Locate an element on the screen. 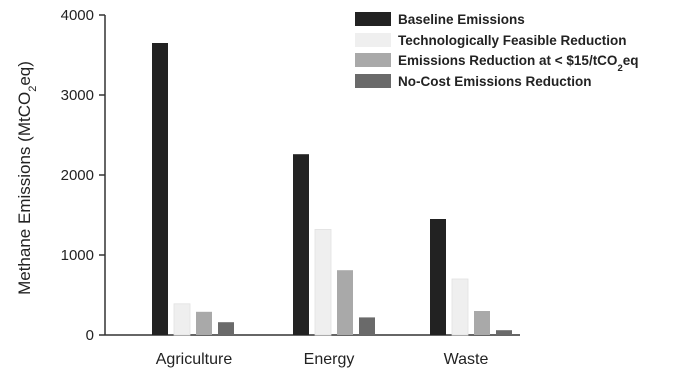  legend-swatch-nocost is located at coordinates (373, 81).